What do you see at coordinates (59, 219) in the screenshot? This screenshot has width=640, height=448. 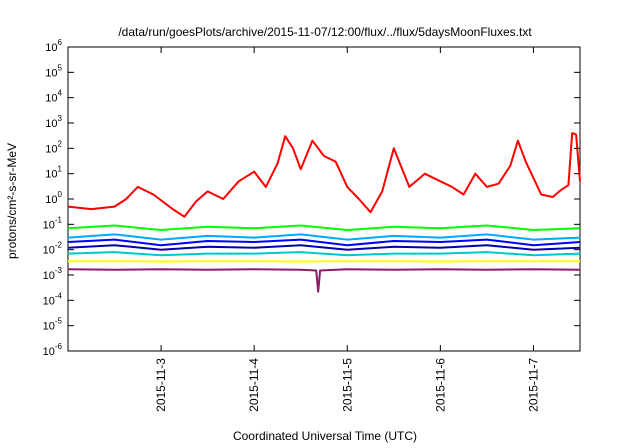 I see `y-tick-exponent: -1` at bounding box center [59, 219].